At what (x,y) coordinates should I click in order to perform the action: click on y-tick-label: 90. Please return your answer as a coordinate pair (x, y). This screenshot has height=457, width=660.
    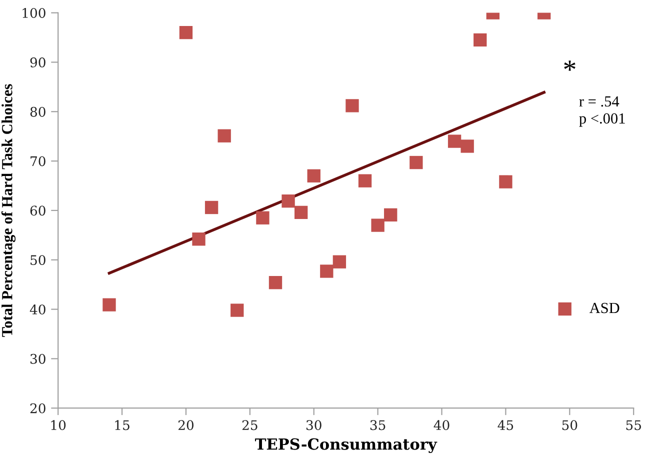
    Looking at the image, I should click on (38, 62).